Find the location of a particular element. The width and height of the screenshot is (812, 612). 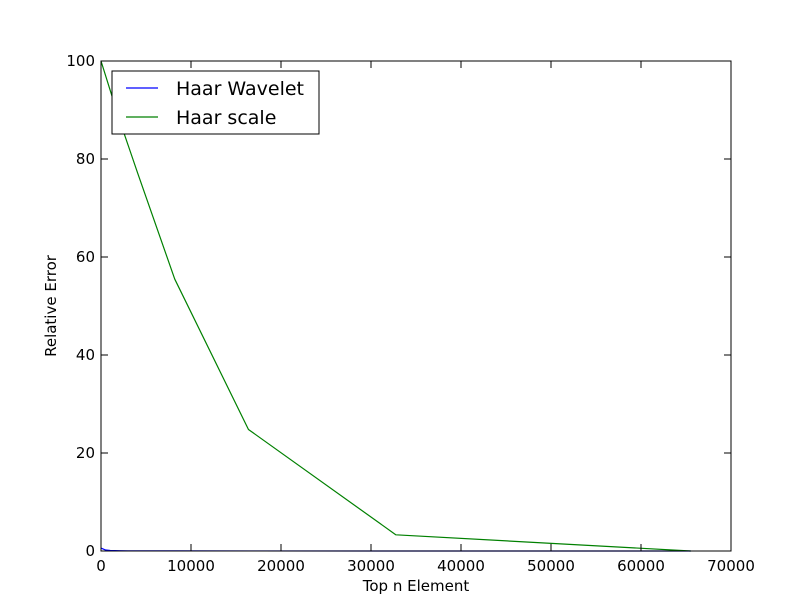

x-tick-label: 70000 is located at coordinates (731, 566).